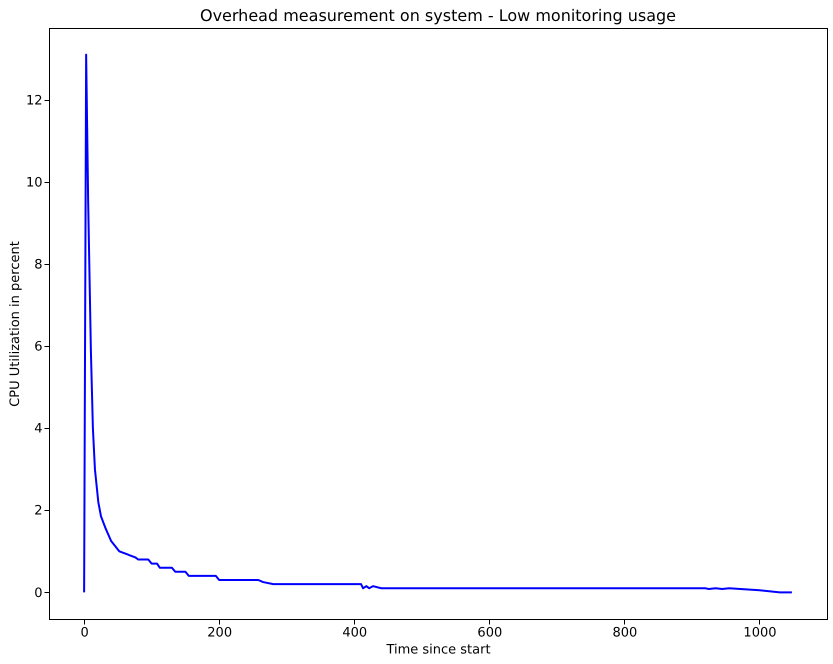  What do you see at coordinates (760, 633) in the screenshot?
I see `x-tick-label: 1000` at bounding box center [760, 633].